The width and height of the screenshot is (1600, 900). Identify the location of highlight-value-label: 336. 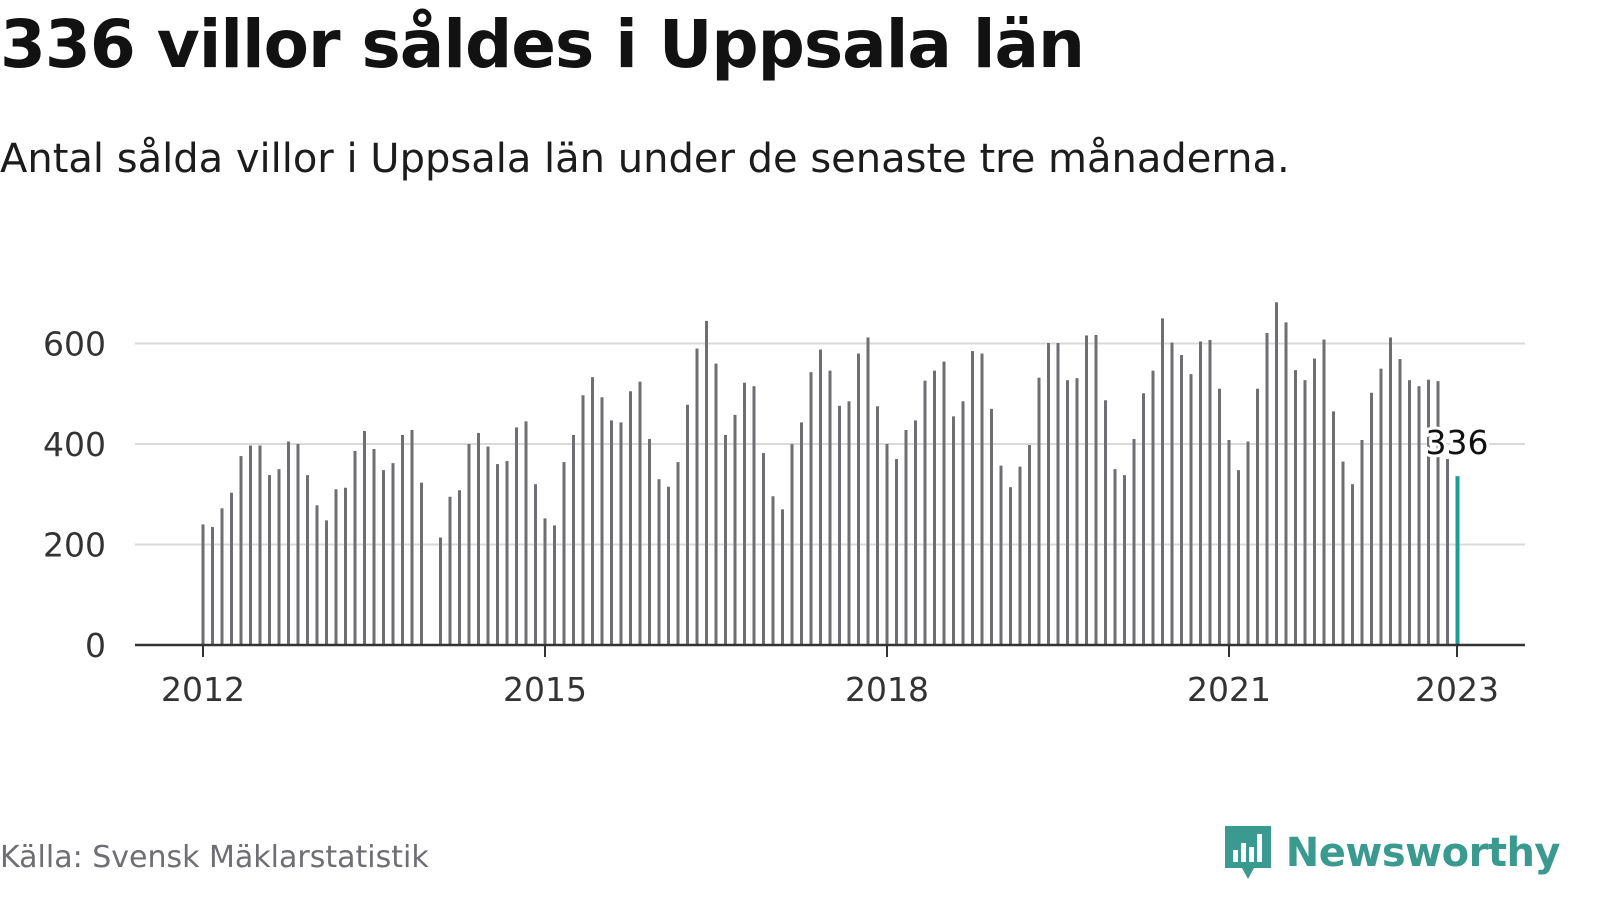
(1457, 442).